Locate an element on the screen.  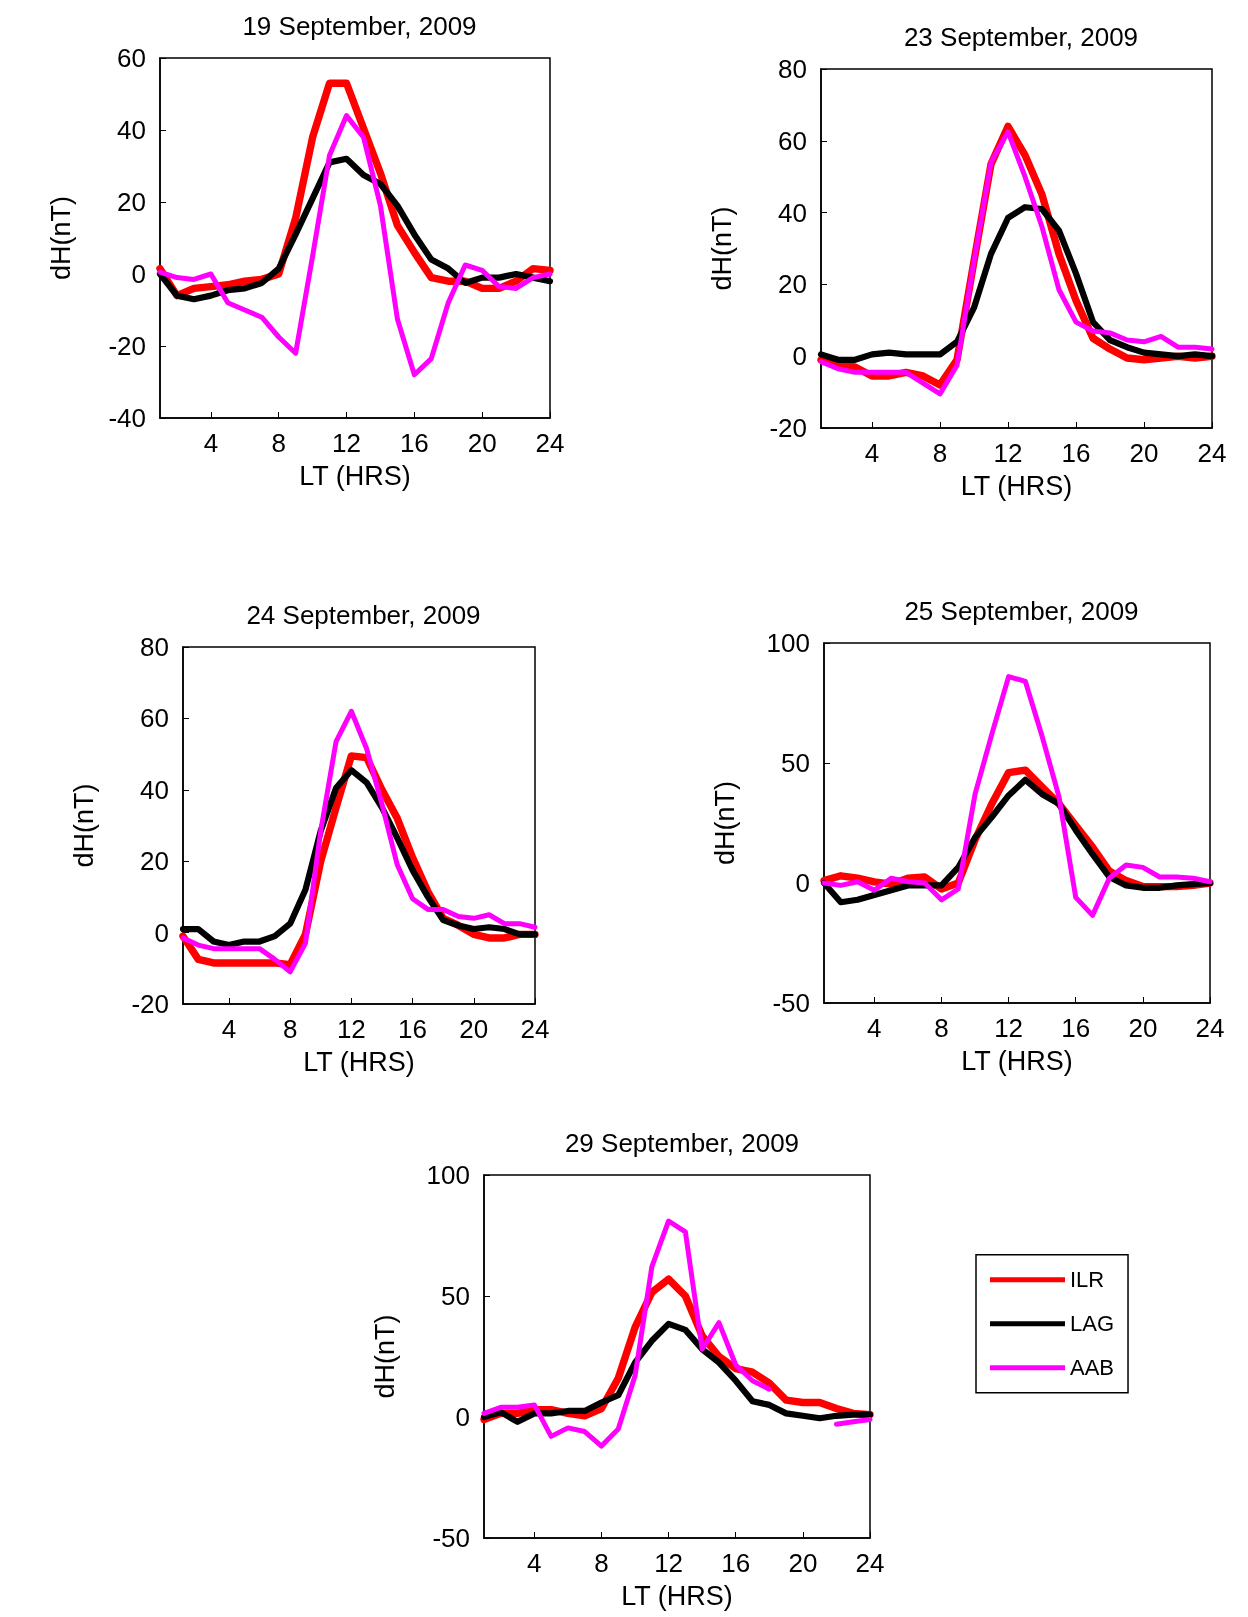
y-tick-label: -40 is located at coordinates (127, 418).